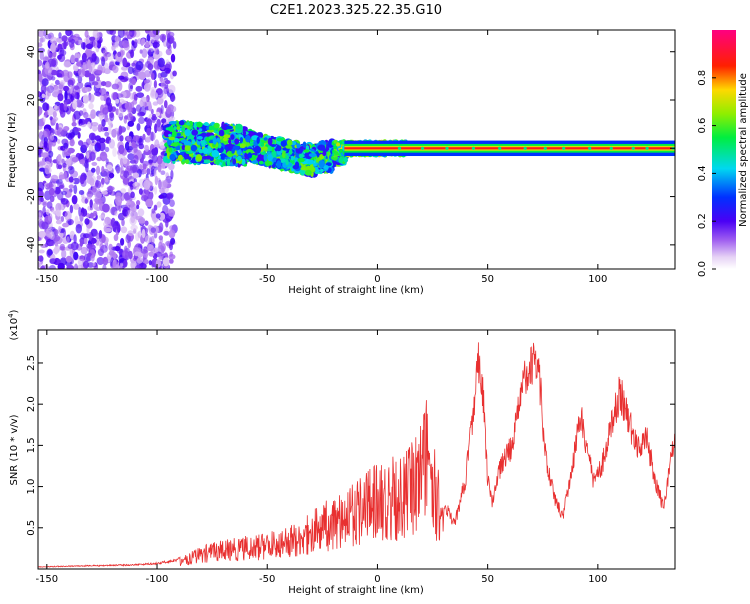  What do you see at coordinates (356, 290) in the screenshot?
I see `spectrogram-xlabel: Height of straight line (km)` at bounding box center [356, 290].